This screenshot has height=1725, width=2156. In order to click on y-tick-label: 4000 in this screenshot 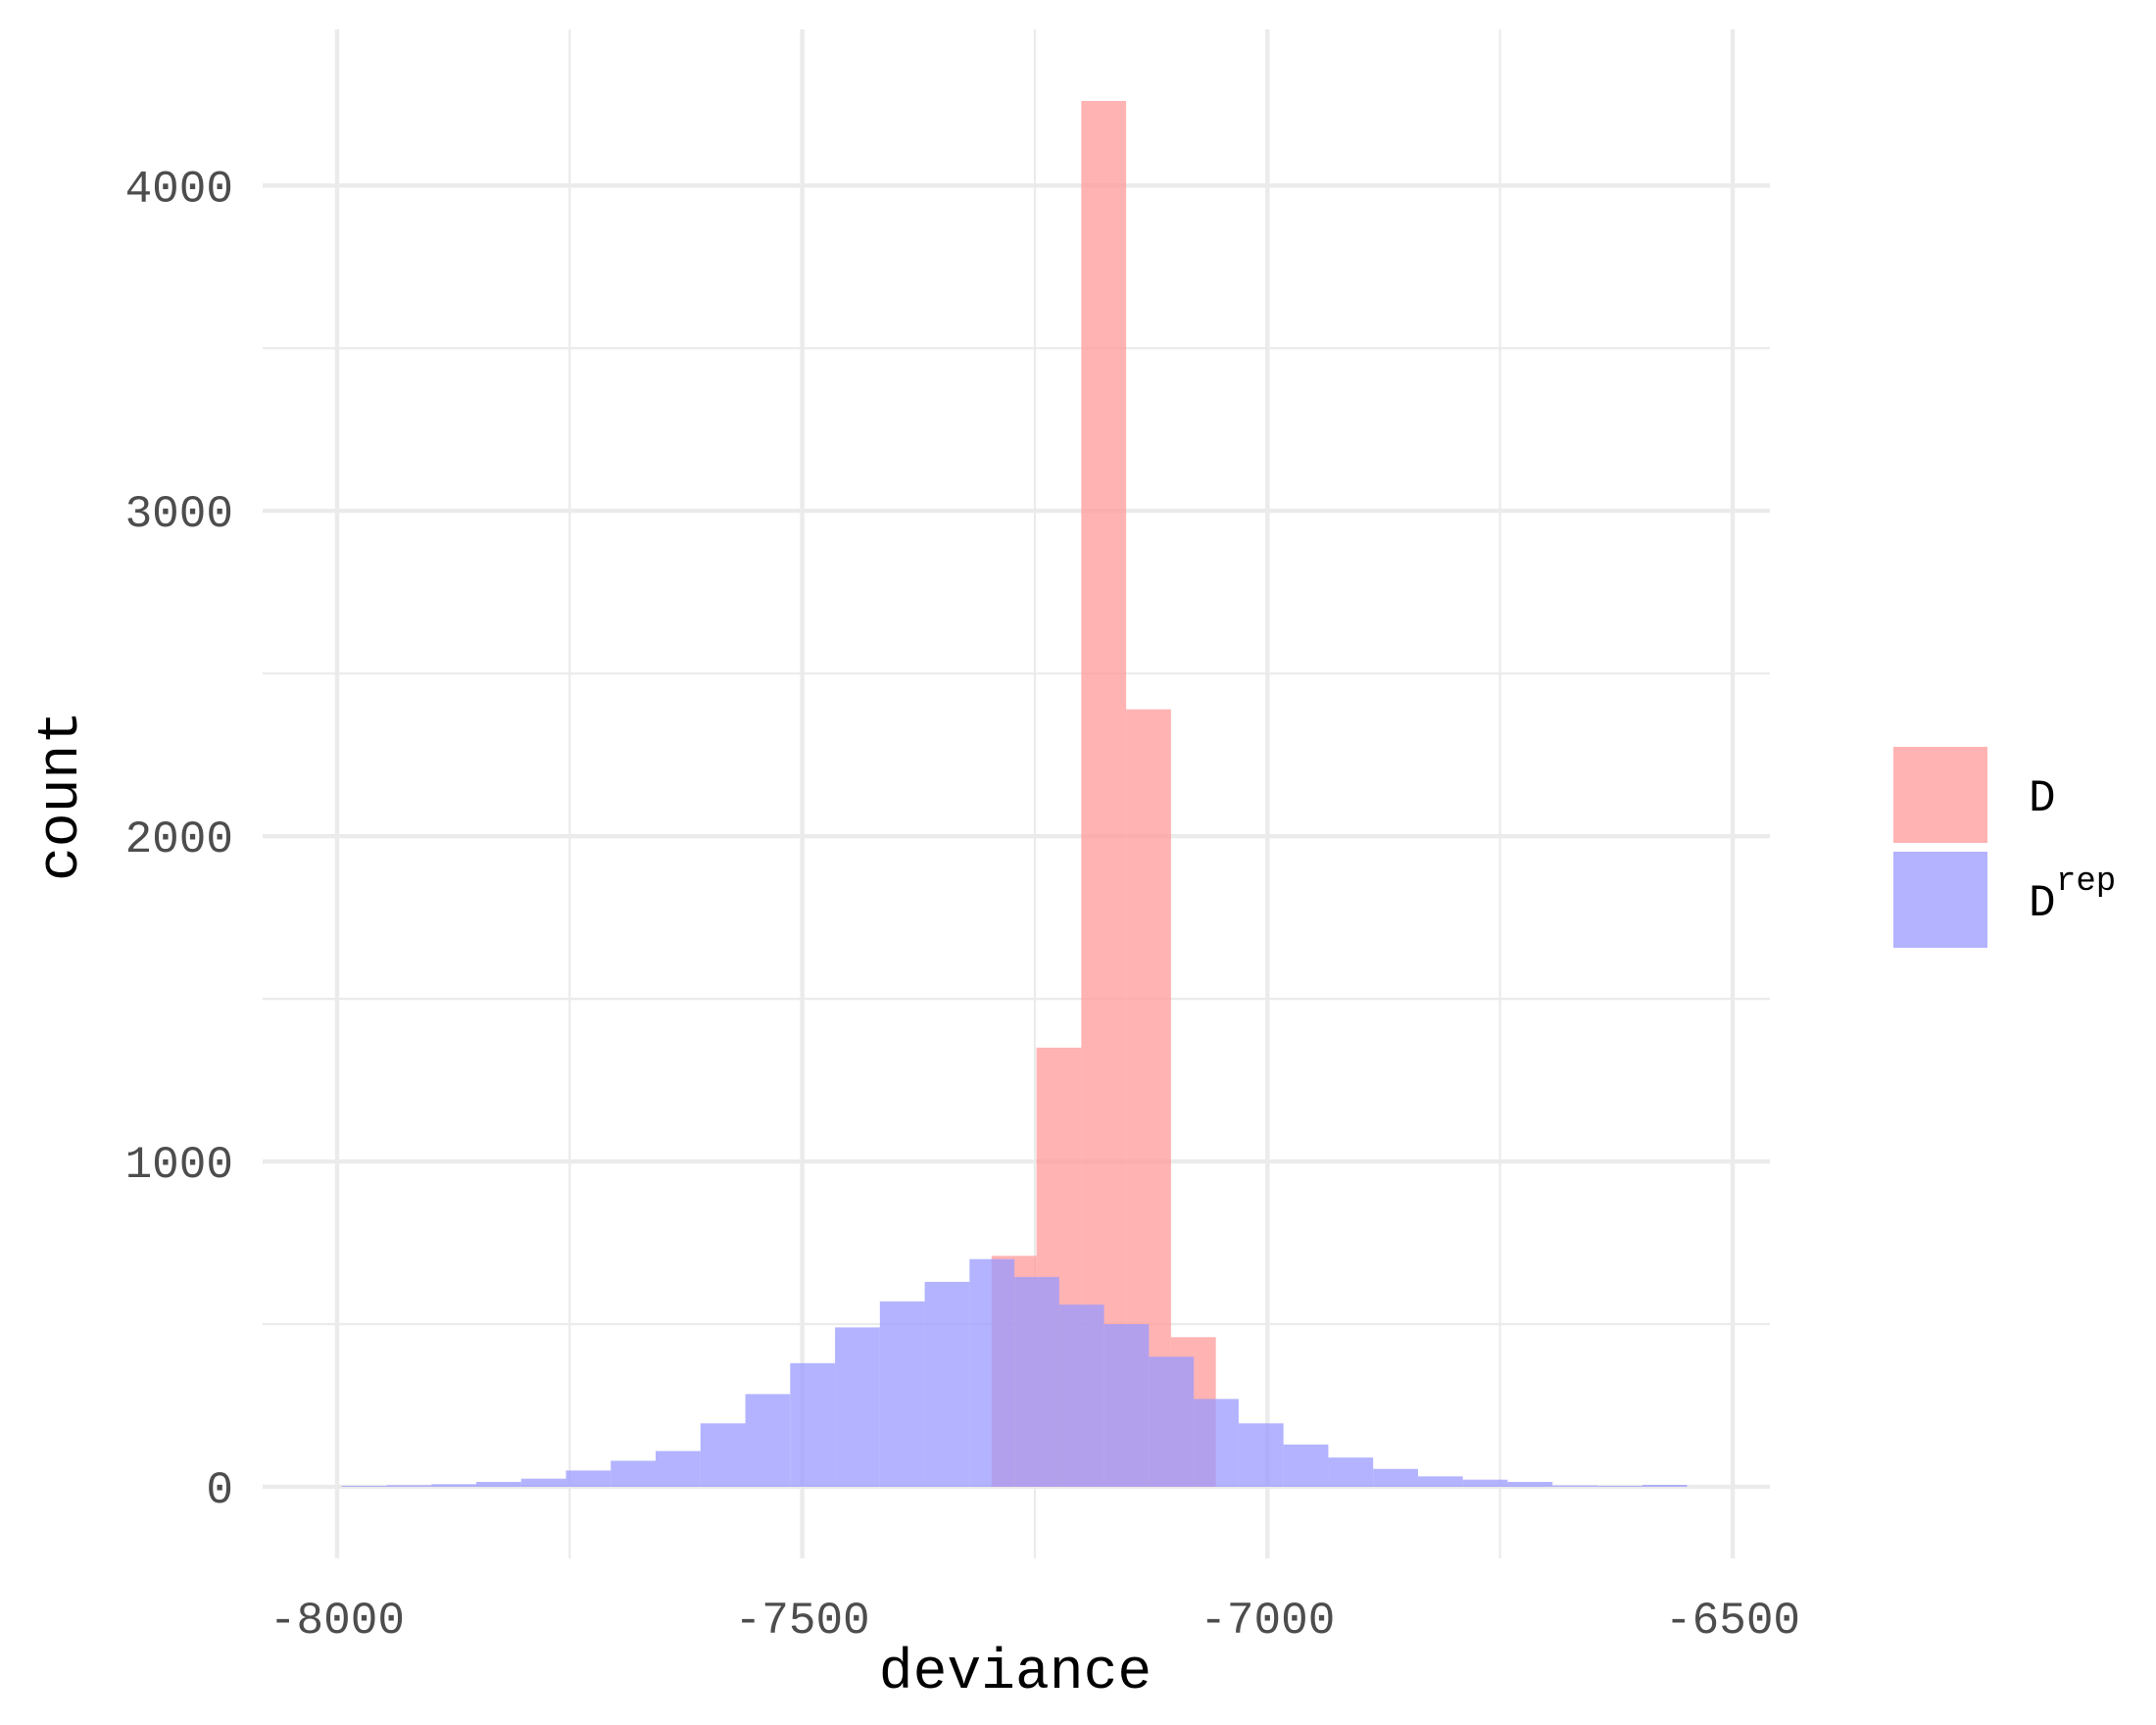, I will do `click(179, 189)`.